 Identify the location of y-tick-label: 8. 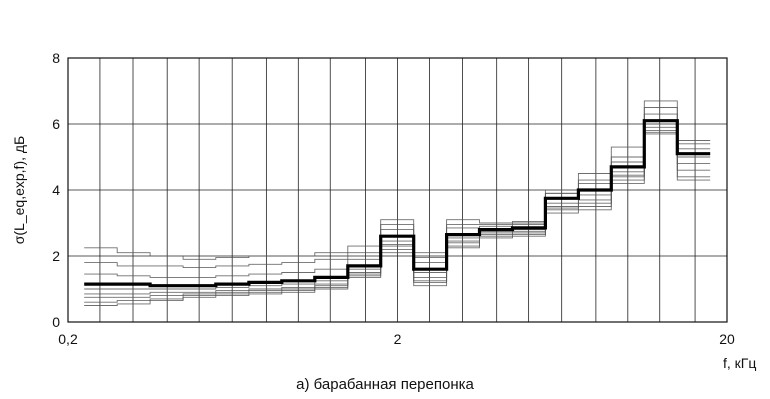
(56, 58).